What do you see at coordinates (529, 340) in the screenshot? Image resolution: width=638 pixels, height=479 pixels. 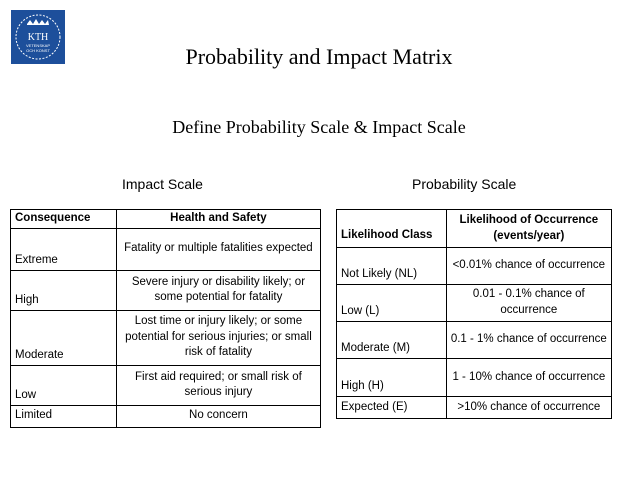 I see `occurrence-cell: 0.1 - 1% chance of occurrence` at bounding box center [529, 340].